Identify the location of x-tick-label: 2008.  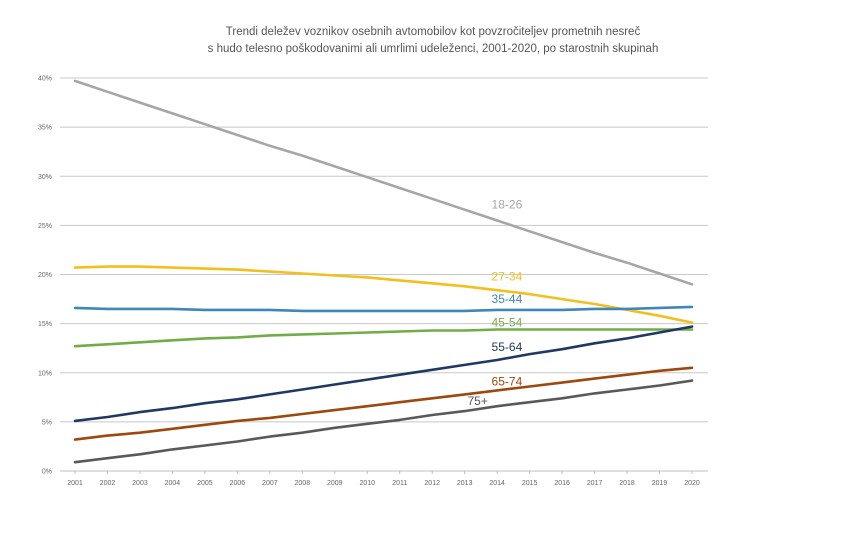
(303, 483).